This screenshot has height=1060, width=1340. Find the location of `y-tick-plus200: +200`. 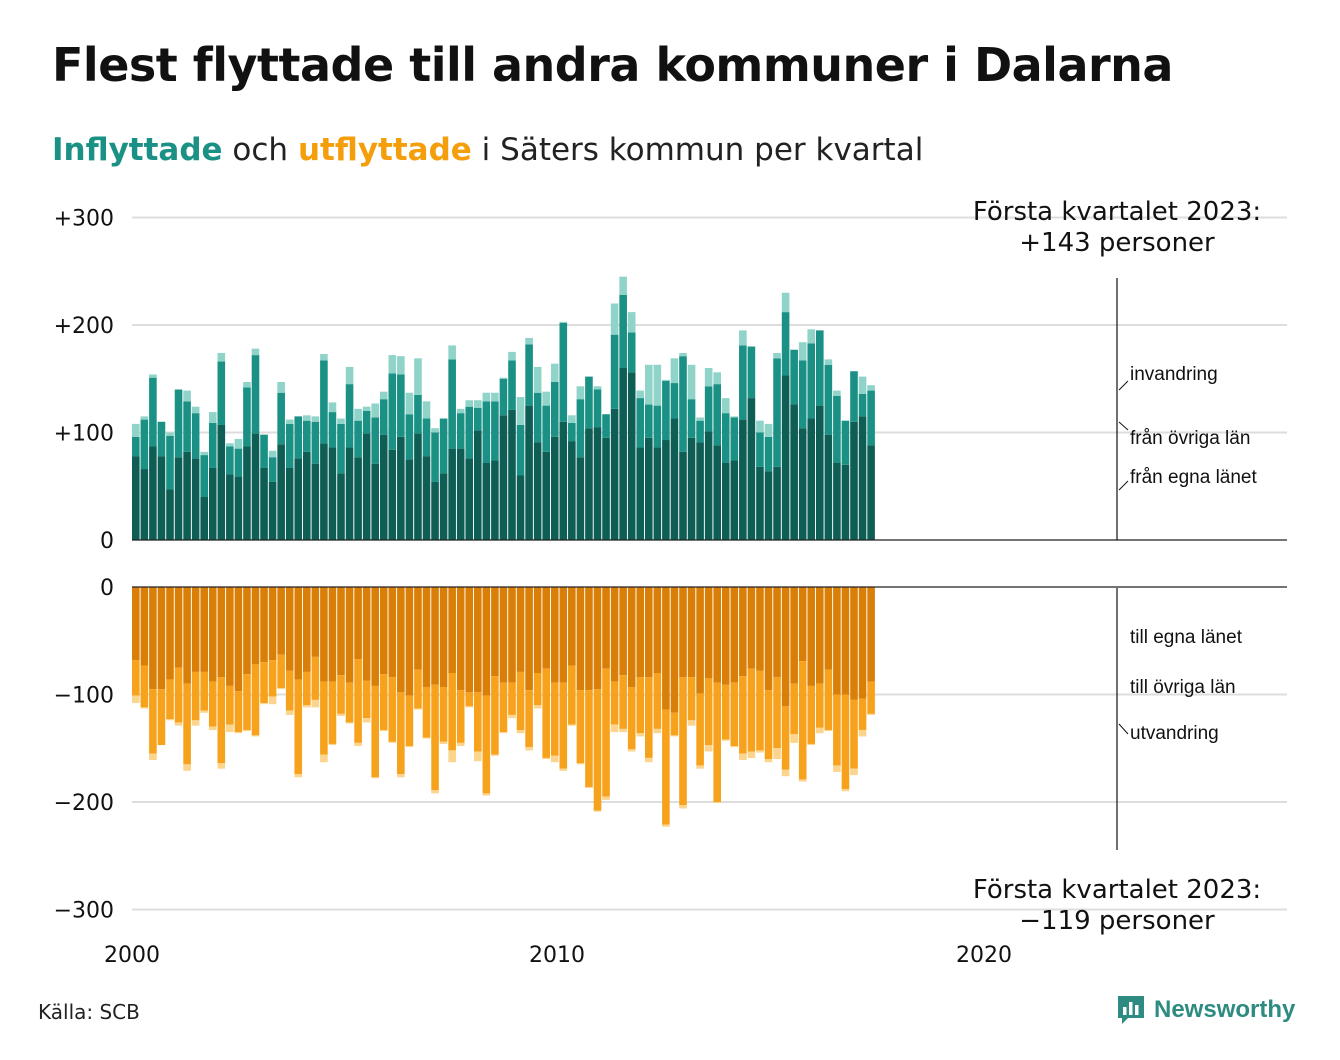

y-tick-plus200: +200 is located at coordinates (84, 326).